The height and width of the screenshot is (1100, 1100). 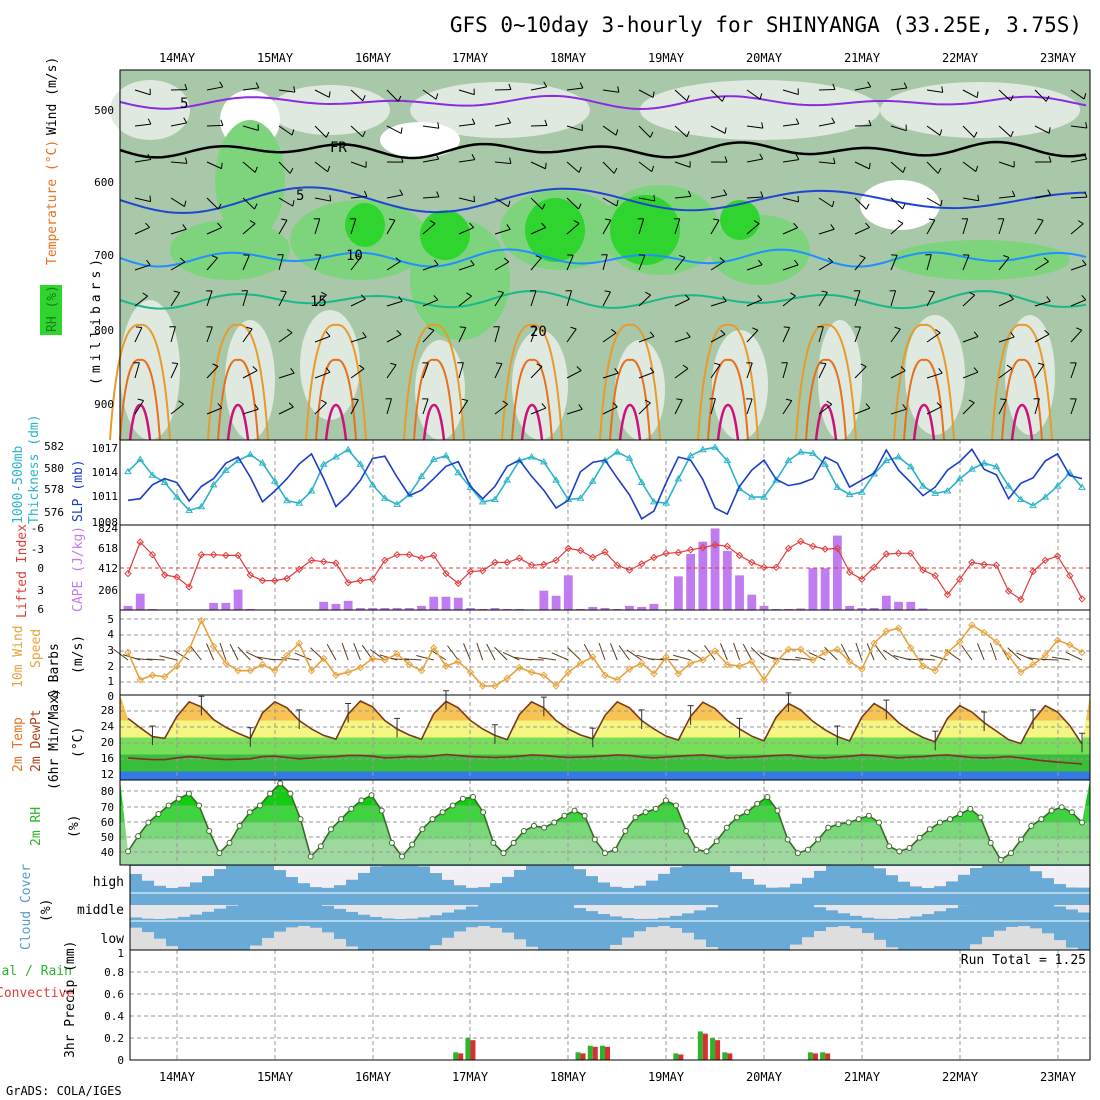 I want to click on precip-total-bar, so click(x=602, y=1052).